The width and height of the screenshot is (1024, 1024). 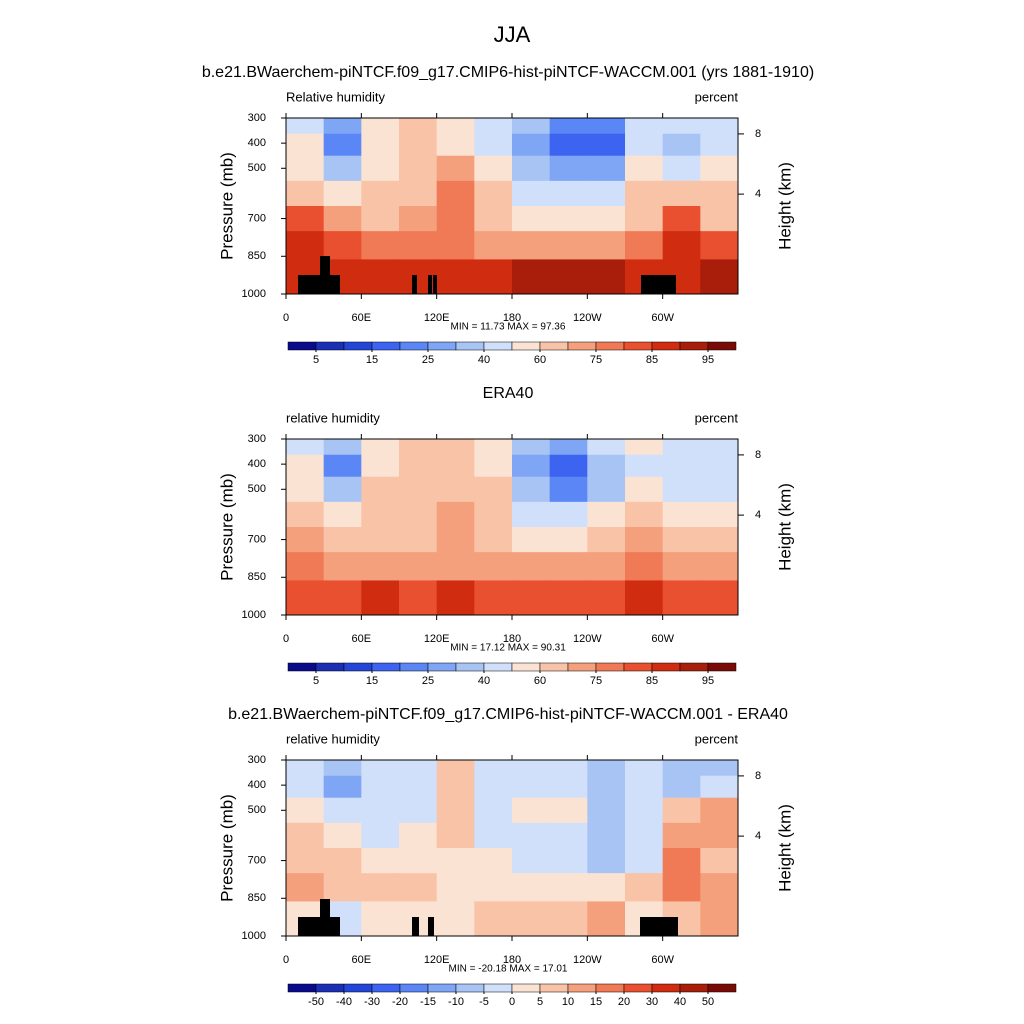 What do you see at coordinates (257, 860) in the screenshot?
I see `y-tick-label: 700` at bounding box center [257, 860].